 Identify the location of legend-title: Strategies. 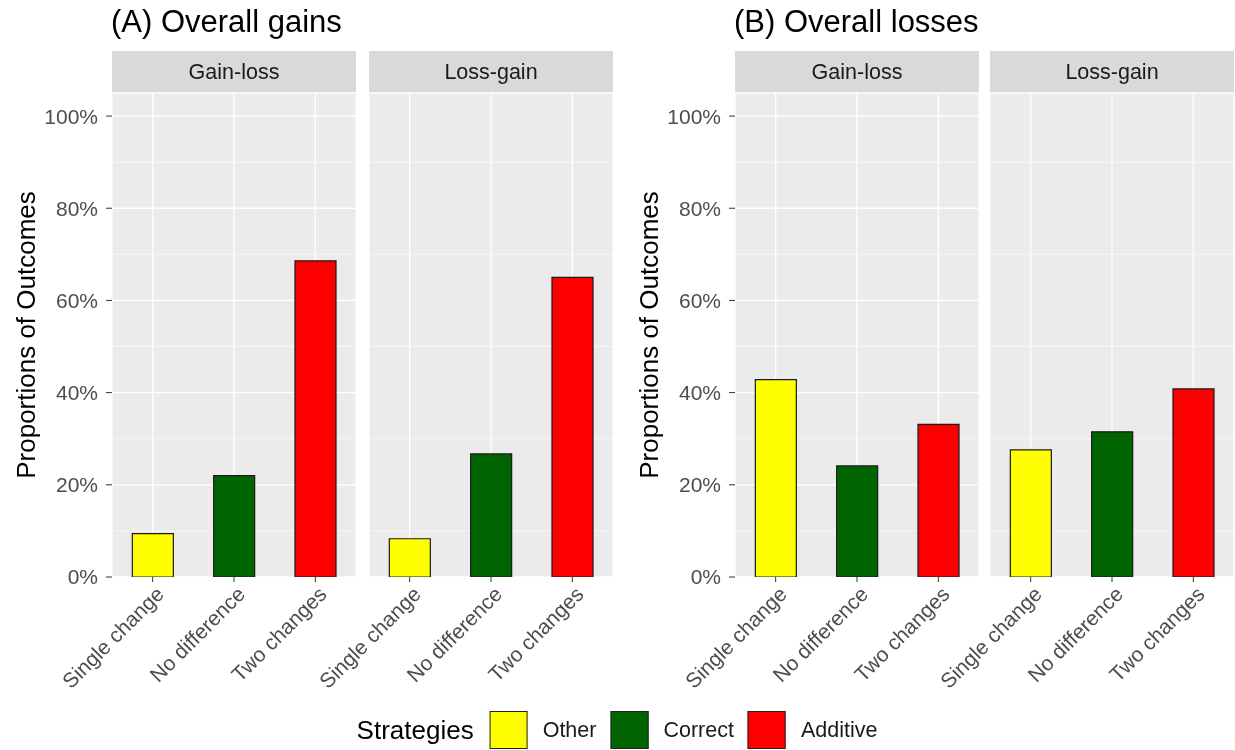
(415, 730).